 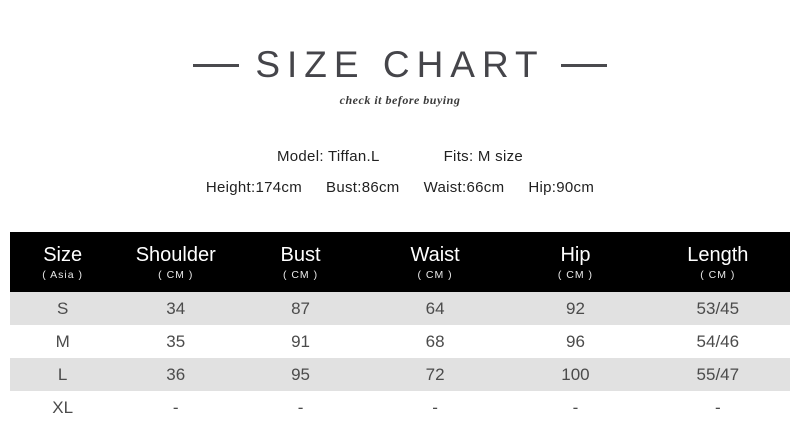 What do you see at coordinates (300, 308) in the screenshot?
I see `table-cell: 87` at bounding box center [300, 308].